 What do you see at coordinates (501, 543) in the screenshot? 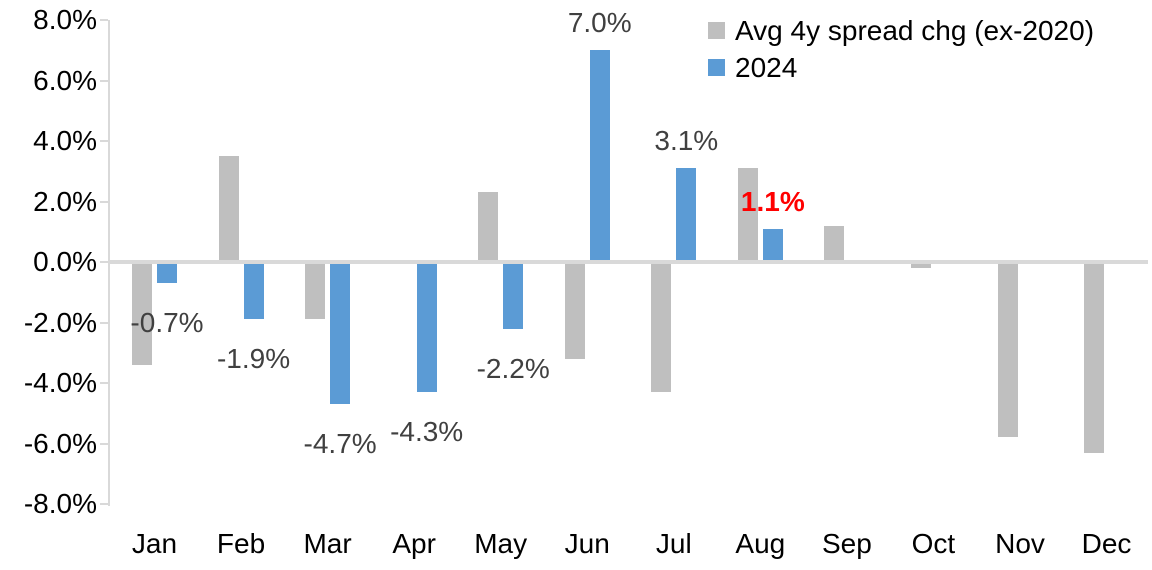
I see `x-axis-label-may: May` at bounding box center [501, 543].